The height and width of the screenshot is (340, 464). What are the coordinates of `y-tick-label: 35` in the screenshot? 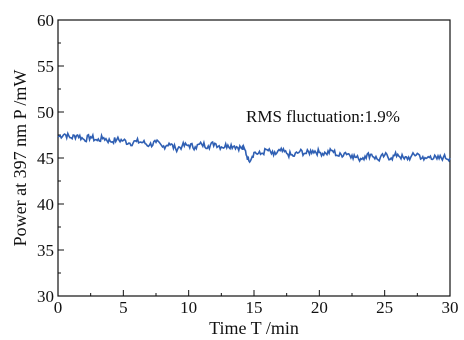 It's located at (45, 250).